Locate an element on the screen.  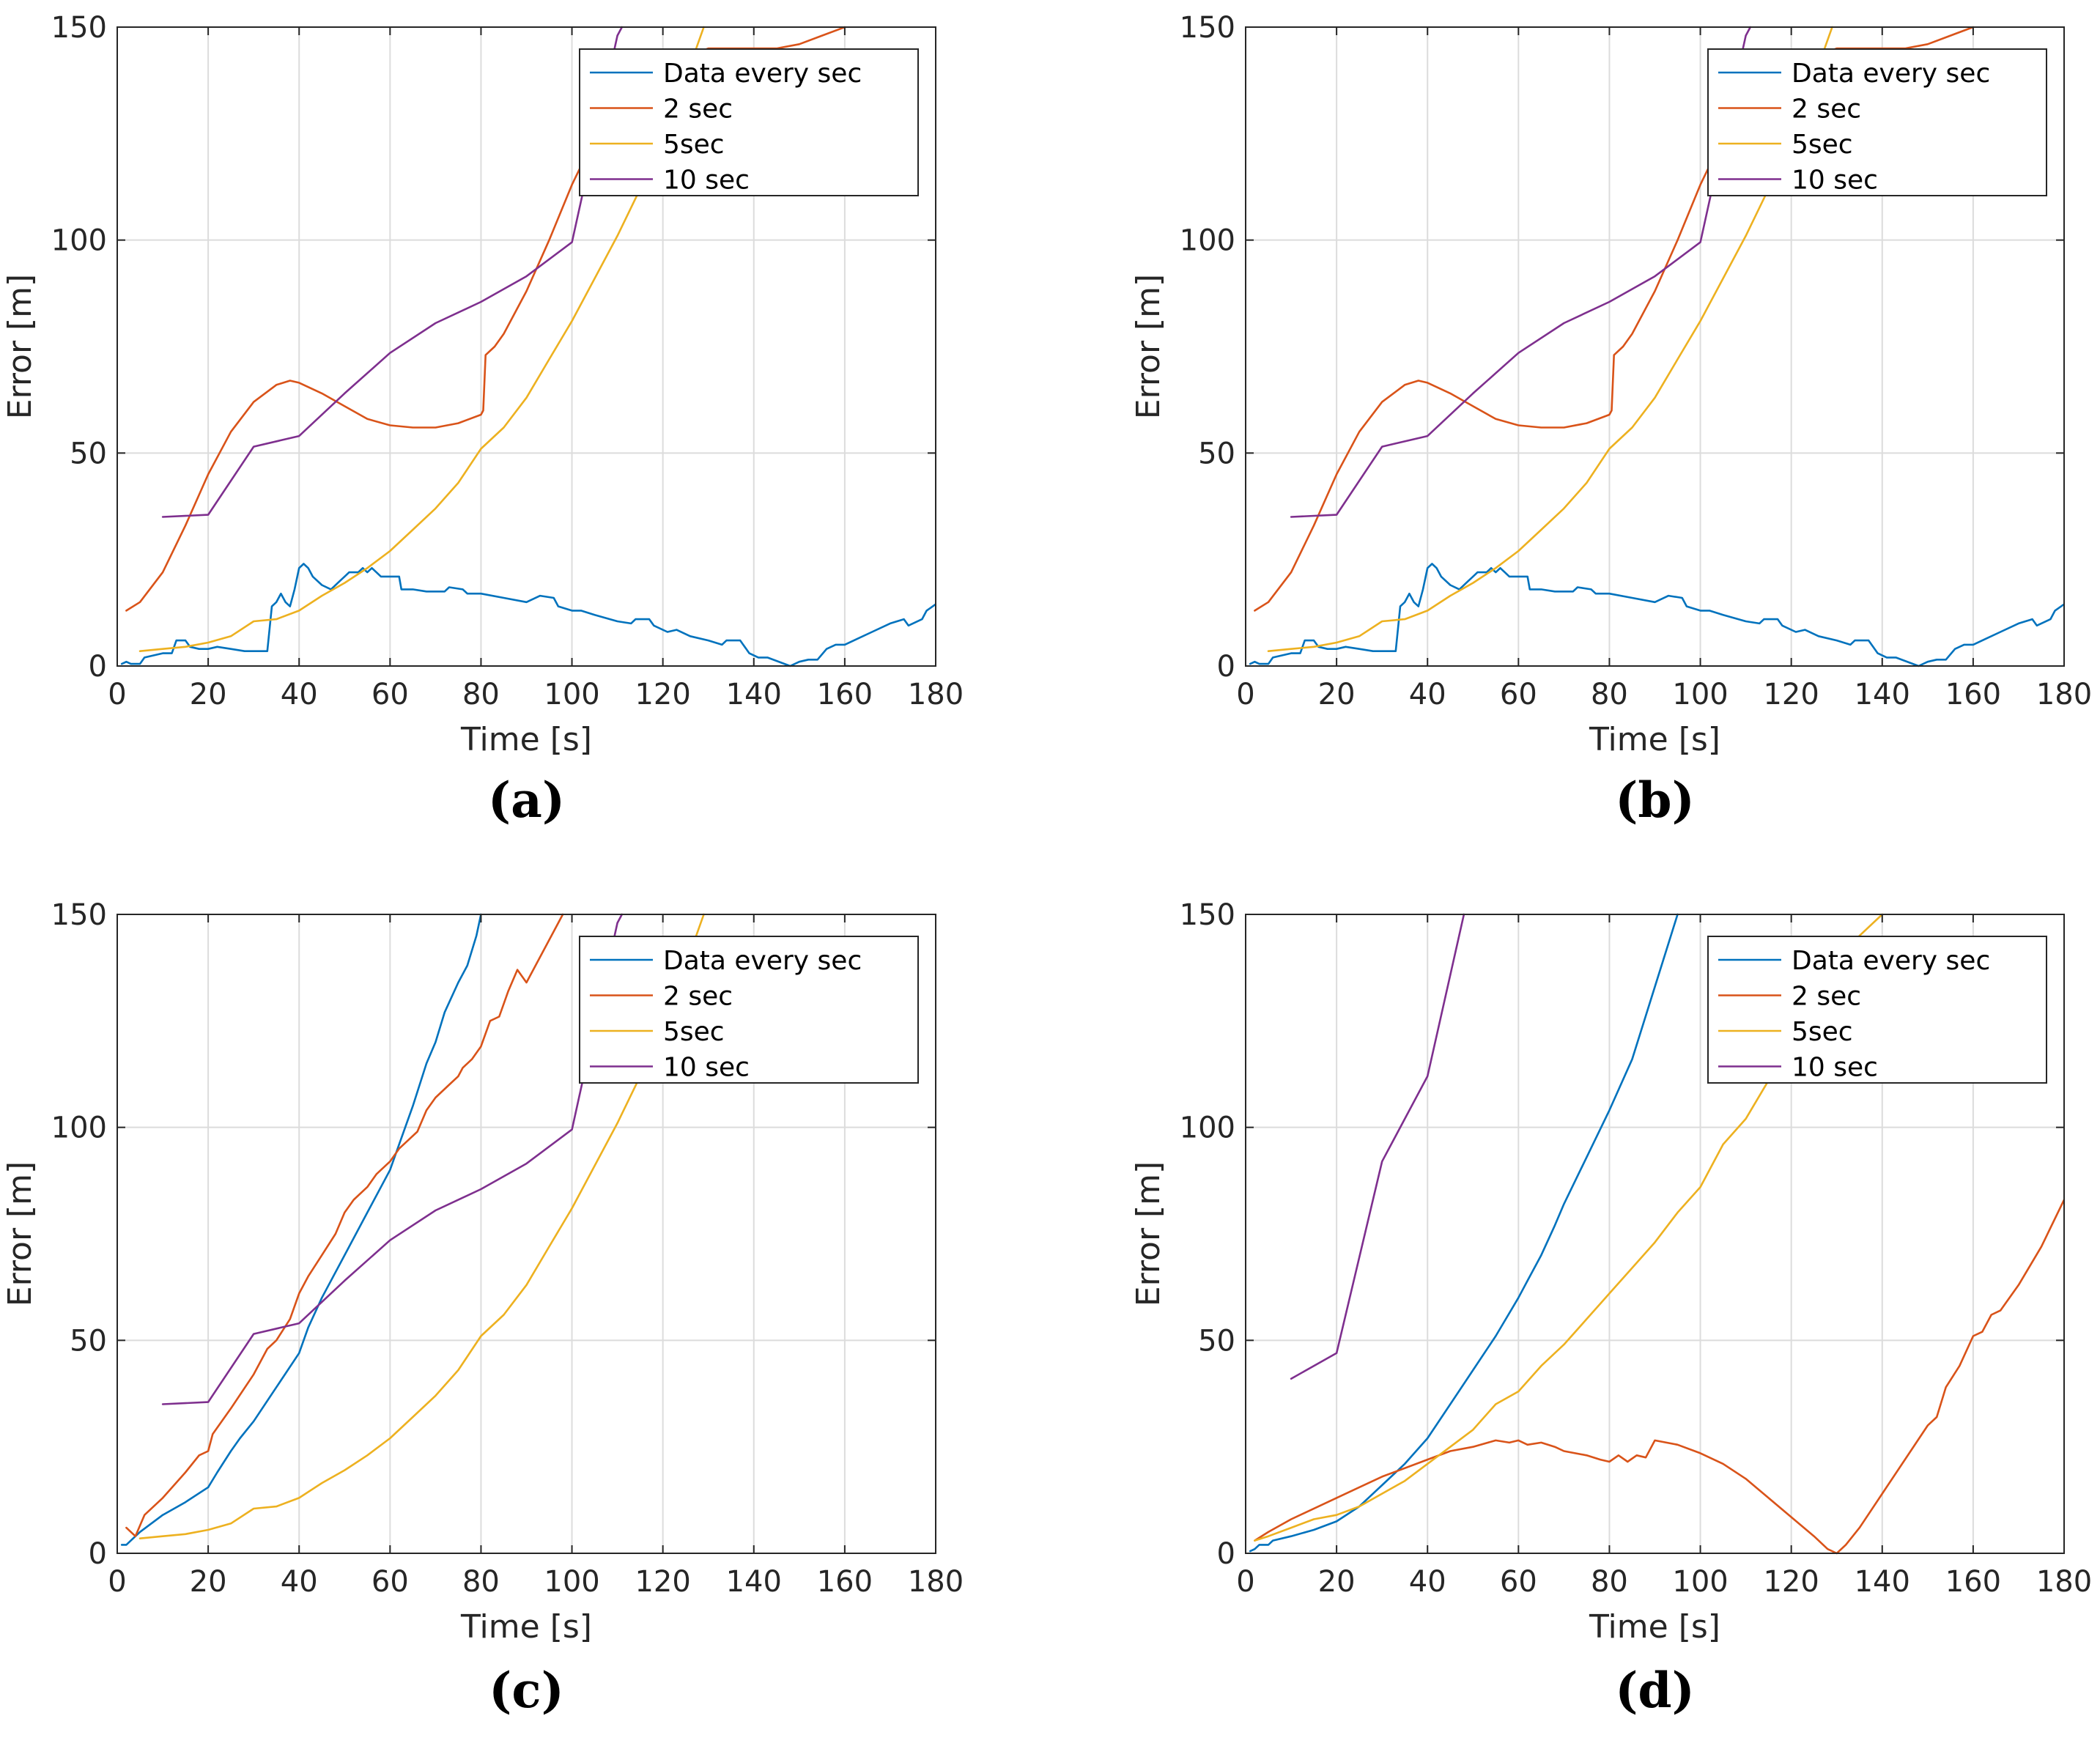
panel-label: (c) is located at coordinates (526, 1691).